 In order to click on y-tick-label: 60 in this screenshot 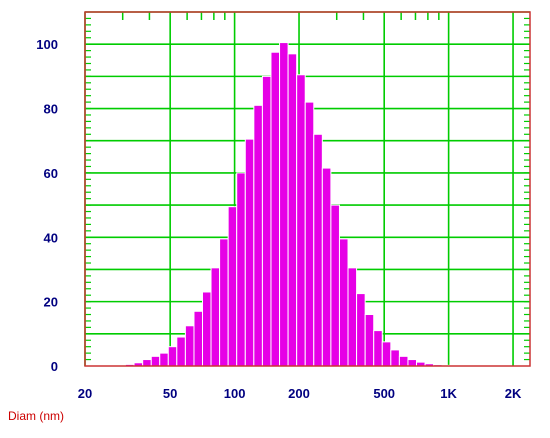, I will do `click(51, 173)`.